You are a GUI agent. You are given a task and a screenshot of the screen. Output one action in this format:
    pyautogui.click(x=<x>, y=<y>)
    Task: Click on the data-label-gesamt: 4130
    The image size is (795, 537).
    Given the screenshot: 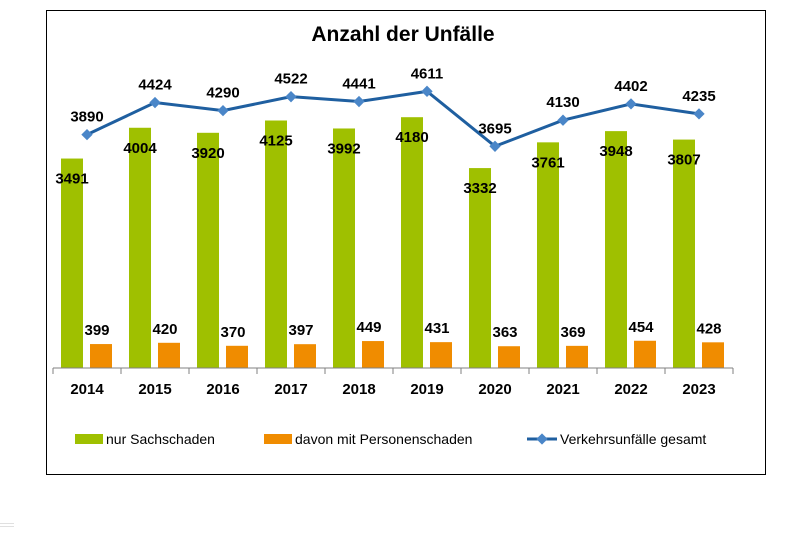 What is the action you would take?
    pyautogui.click(x=562, y=102)
    